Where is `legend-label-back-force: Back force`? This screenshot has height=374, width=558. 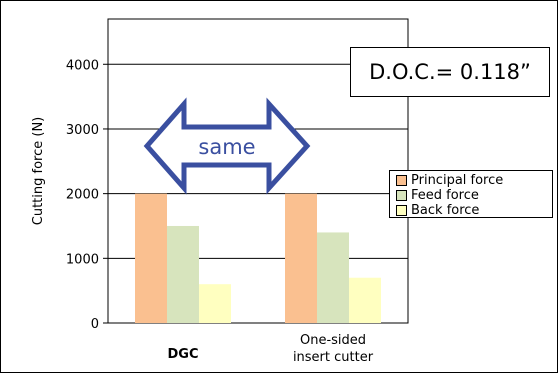 legend-label-back-force: Back force is located at coordinates (445, 210).